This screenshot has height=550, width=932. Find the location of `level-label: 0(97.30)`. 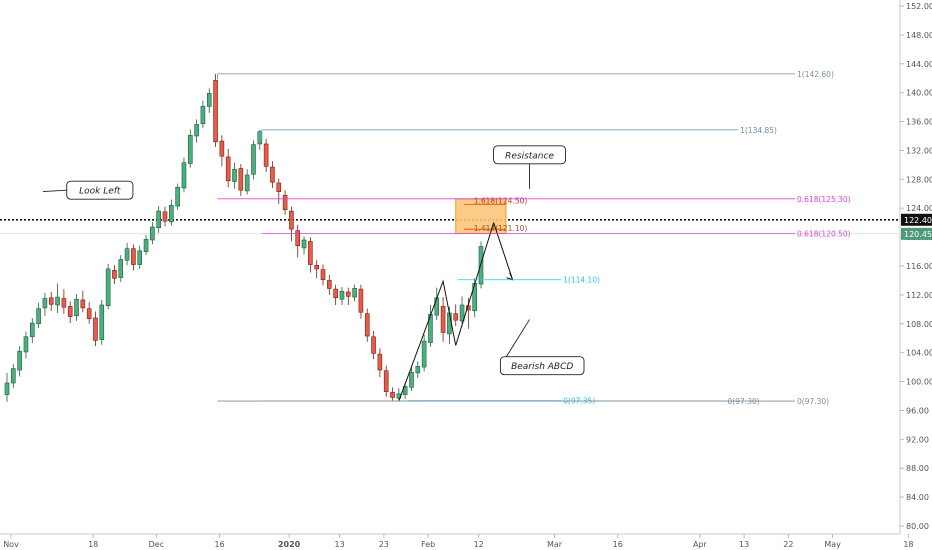

level-label: 0(97.30) is located at coordinates (813, 401).